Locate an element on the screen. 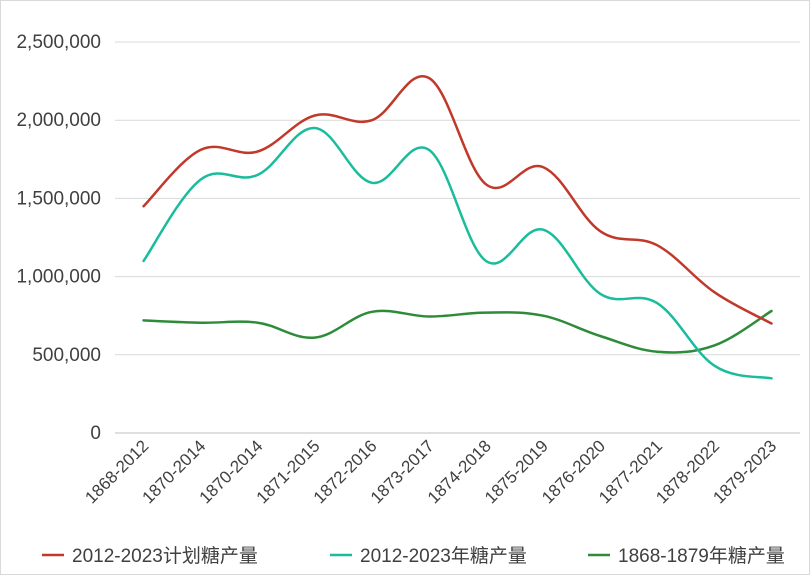 The width and height of the screenshot is (810, 575). y-tick-label: 500,000 is located at coordinates (66, 355).